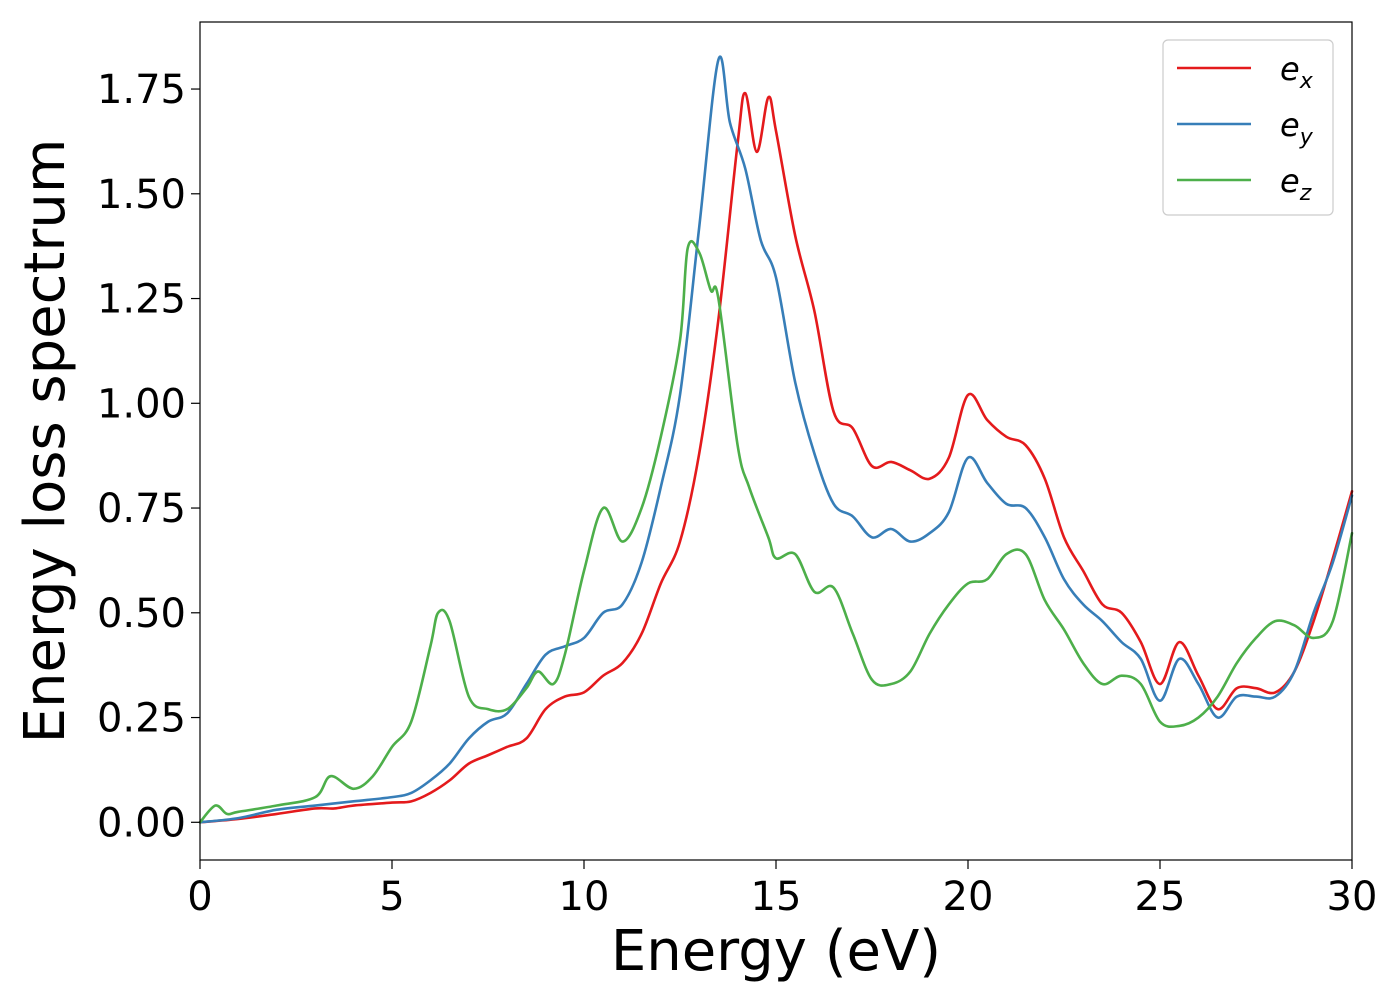  What do you see at coordinates (141, 300) in the screenshot?
I see `y-tick-label: 1.25` at bounding box center [141, 300].